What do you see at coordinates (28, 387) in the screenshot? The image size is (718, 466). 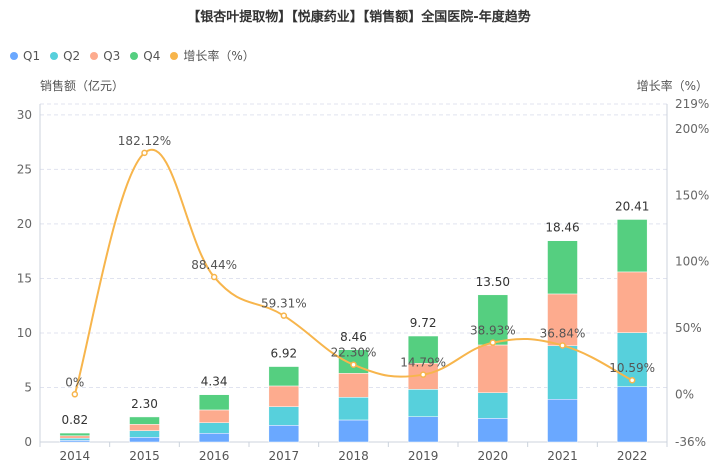 I see `y-tick-label: 5` at bounding box center [28, 387].